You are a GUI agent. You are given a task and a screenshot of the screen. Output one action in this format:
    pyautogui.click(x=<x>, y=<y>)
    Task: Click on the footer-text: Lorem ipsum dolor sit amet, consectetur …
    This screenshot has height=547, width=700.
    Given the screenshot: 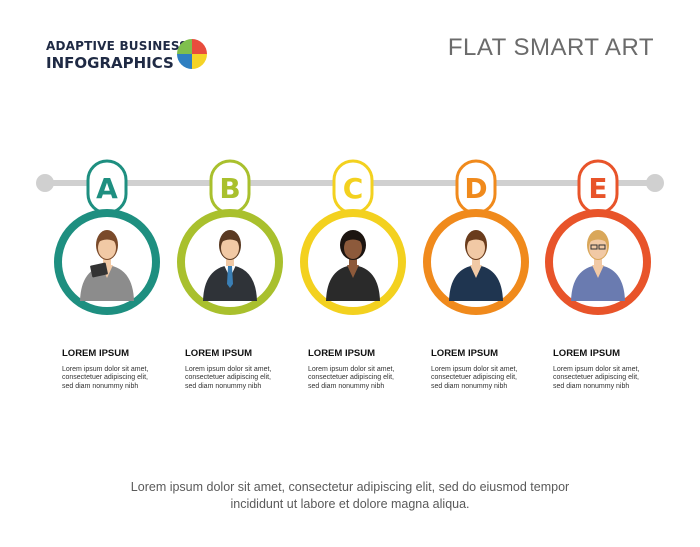 What is the action you would take?
    pyautogui.click(x=350, y=496)
    